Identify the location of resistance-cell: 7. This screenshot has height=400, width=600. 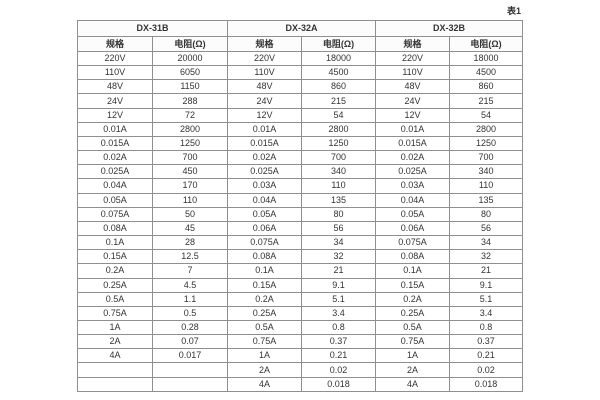
(190, 271).